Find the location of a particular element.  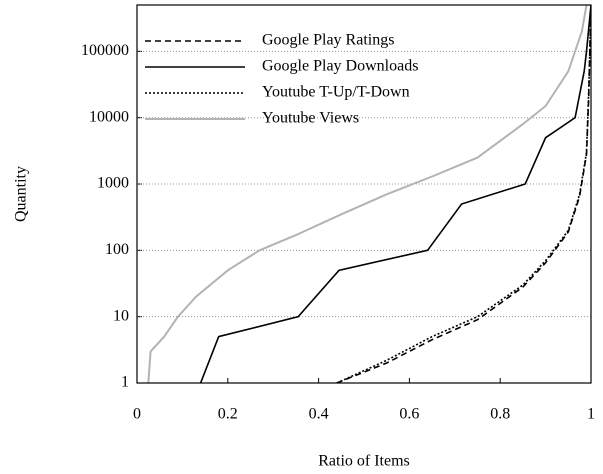

x-tick-label: 0 is located at coordinates (137, 414).